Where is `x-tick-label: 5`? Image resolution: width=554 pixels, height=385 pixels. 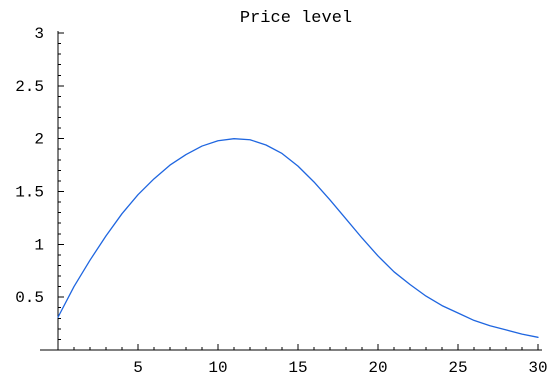
x-tick-label: 5 is located at coordinates (138, 368).